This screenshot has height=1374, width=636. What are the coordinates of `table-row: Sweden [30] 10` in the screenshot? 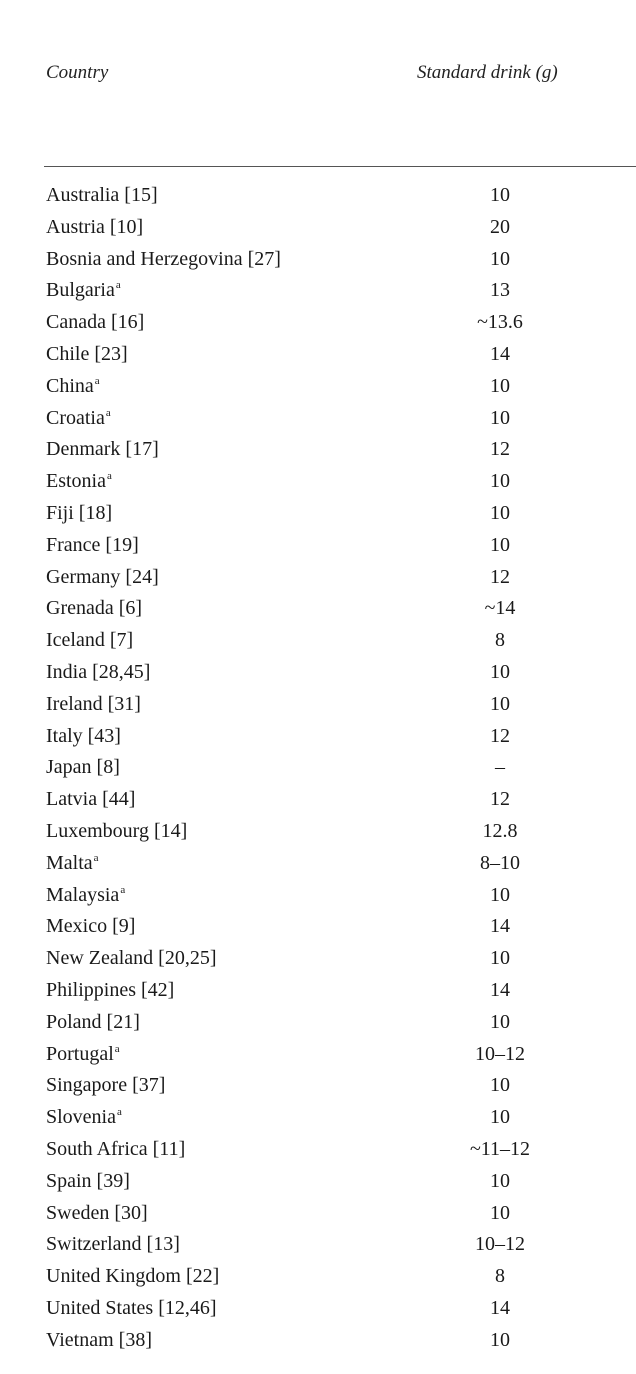 It's located at (318, 1214).